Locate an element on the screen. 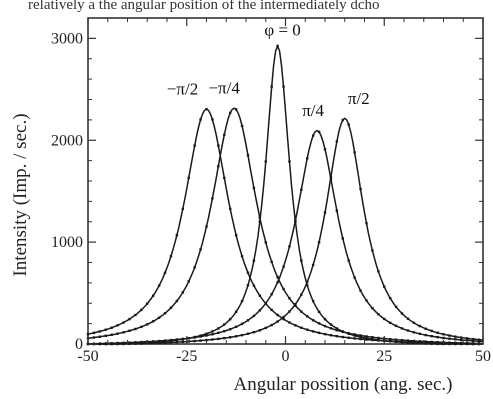 This screenshot has height=399, width=493. y-tick-label: 2000 is located at coordinates (67, 140).